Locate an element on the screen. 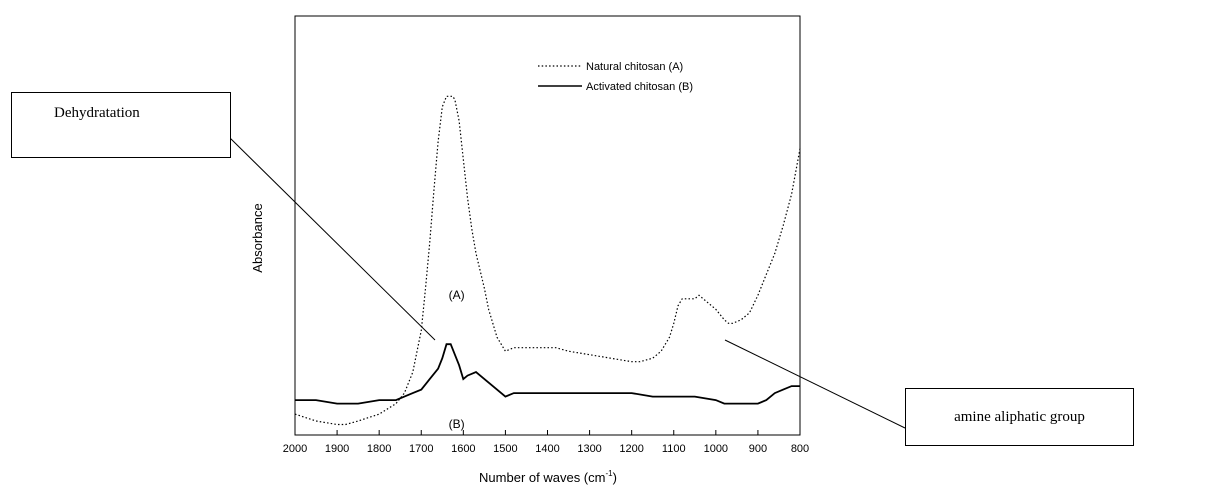  x-tick-label-1900: 1900 is located at coordinates (337, 449).